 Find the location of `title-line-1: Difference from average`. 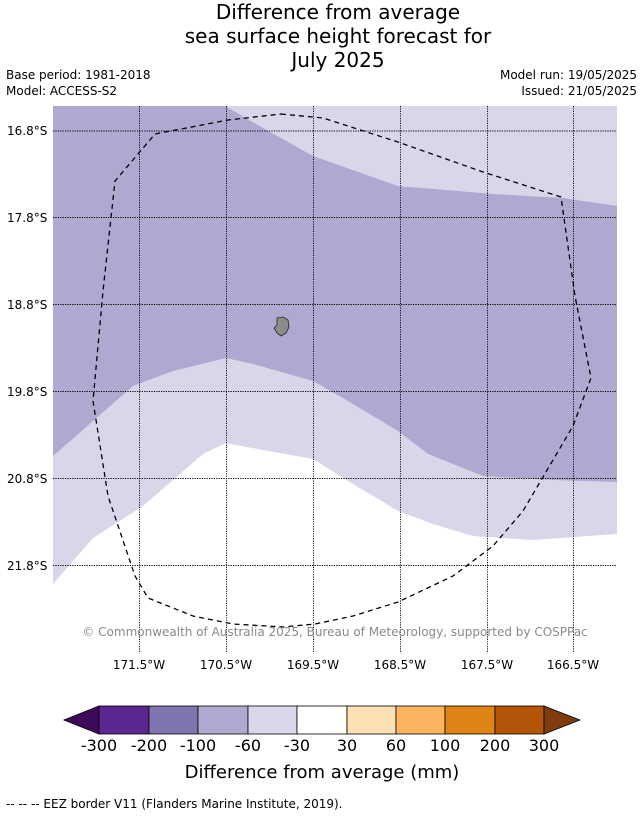

title-line-1: Difference from average is located at coordinates (338, 12).